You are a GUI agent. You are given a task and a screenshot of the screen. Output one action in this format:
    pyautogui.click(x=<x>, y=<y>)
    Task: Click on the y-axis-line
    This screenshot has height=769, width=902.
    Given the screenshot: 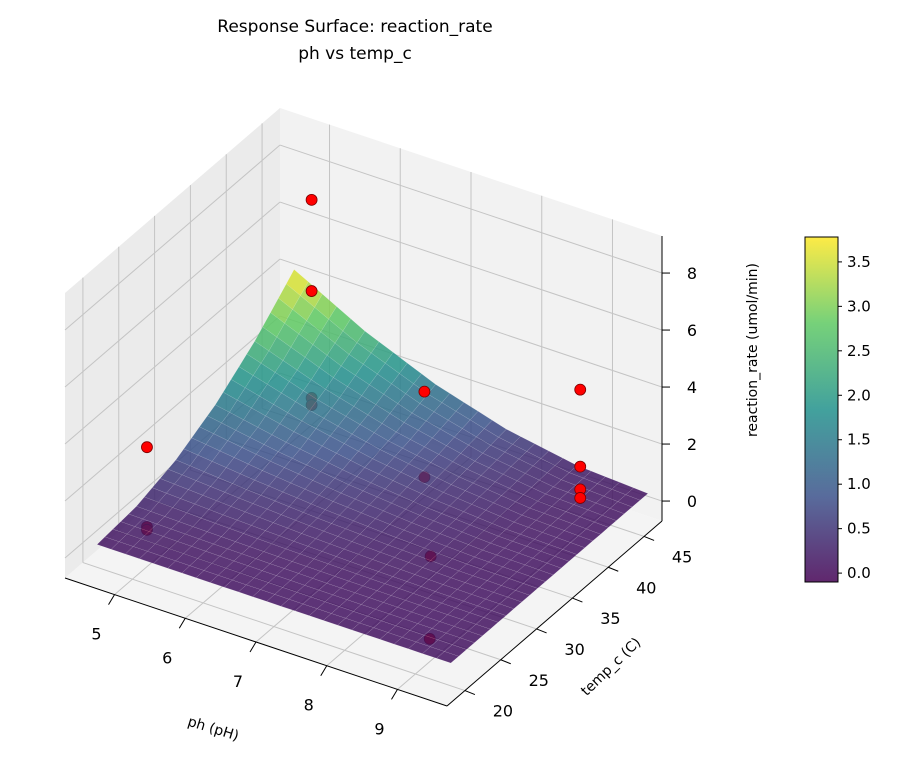 What is the action you would take?
    pyautogui.click(x=554, y=613)
    